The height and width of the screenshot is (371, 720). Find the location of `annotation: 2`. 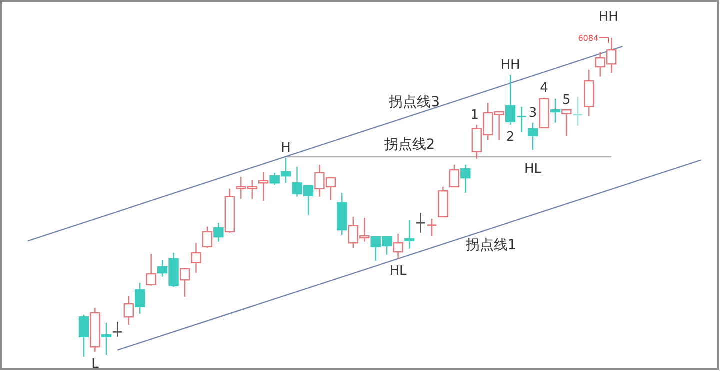

annotation: 2 is located at coordinates (510, 138).